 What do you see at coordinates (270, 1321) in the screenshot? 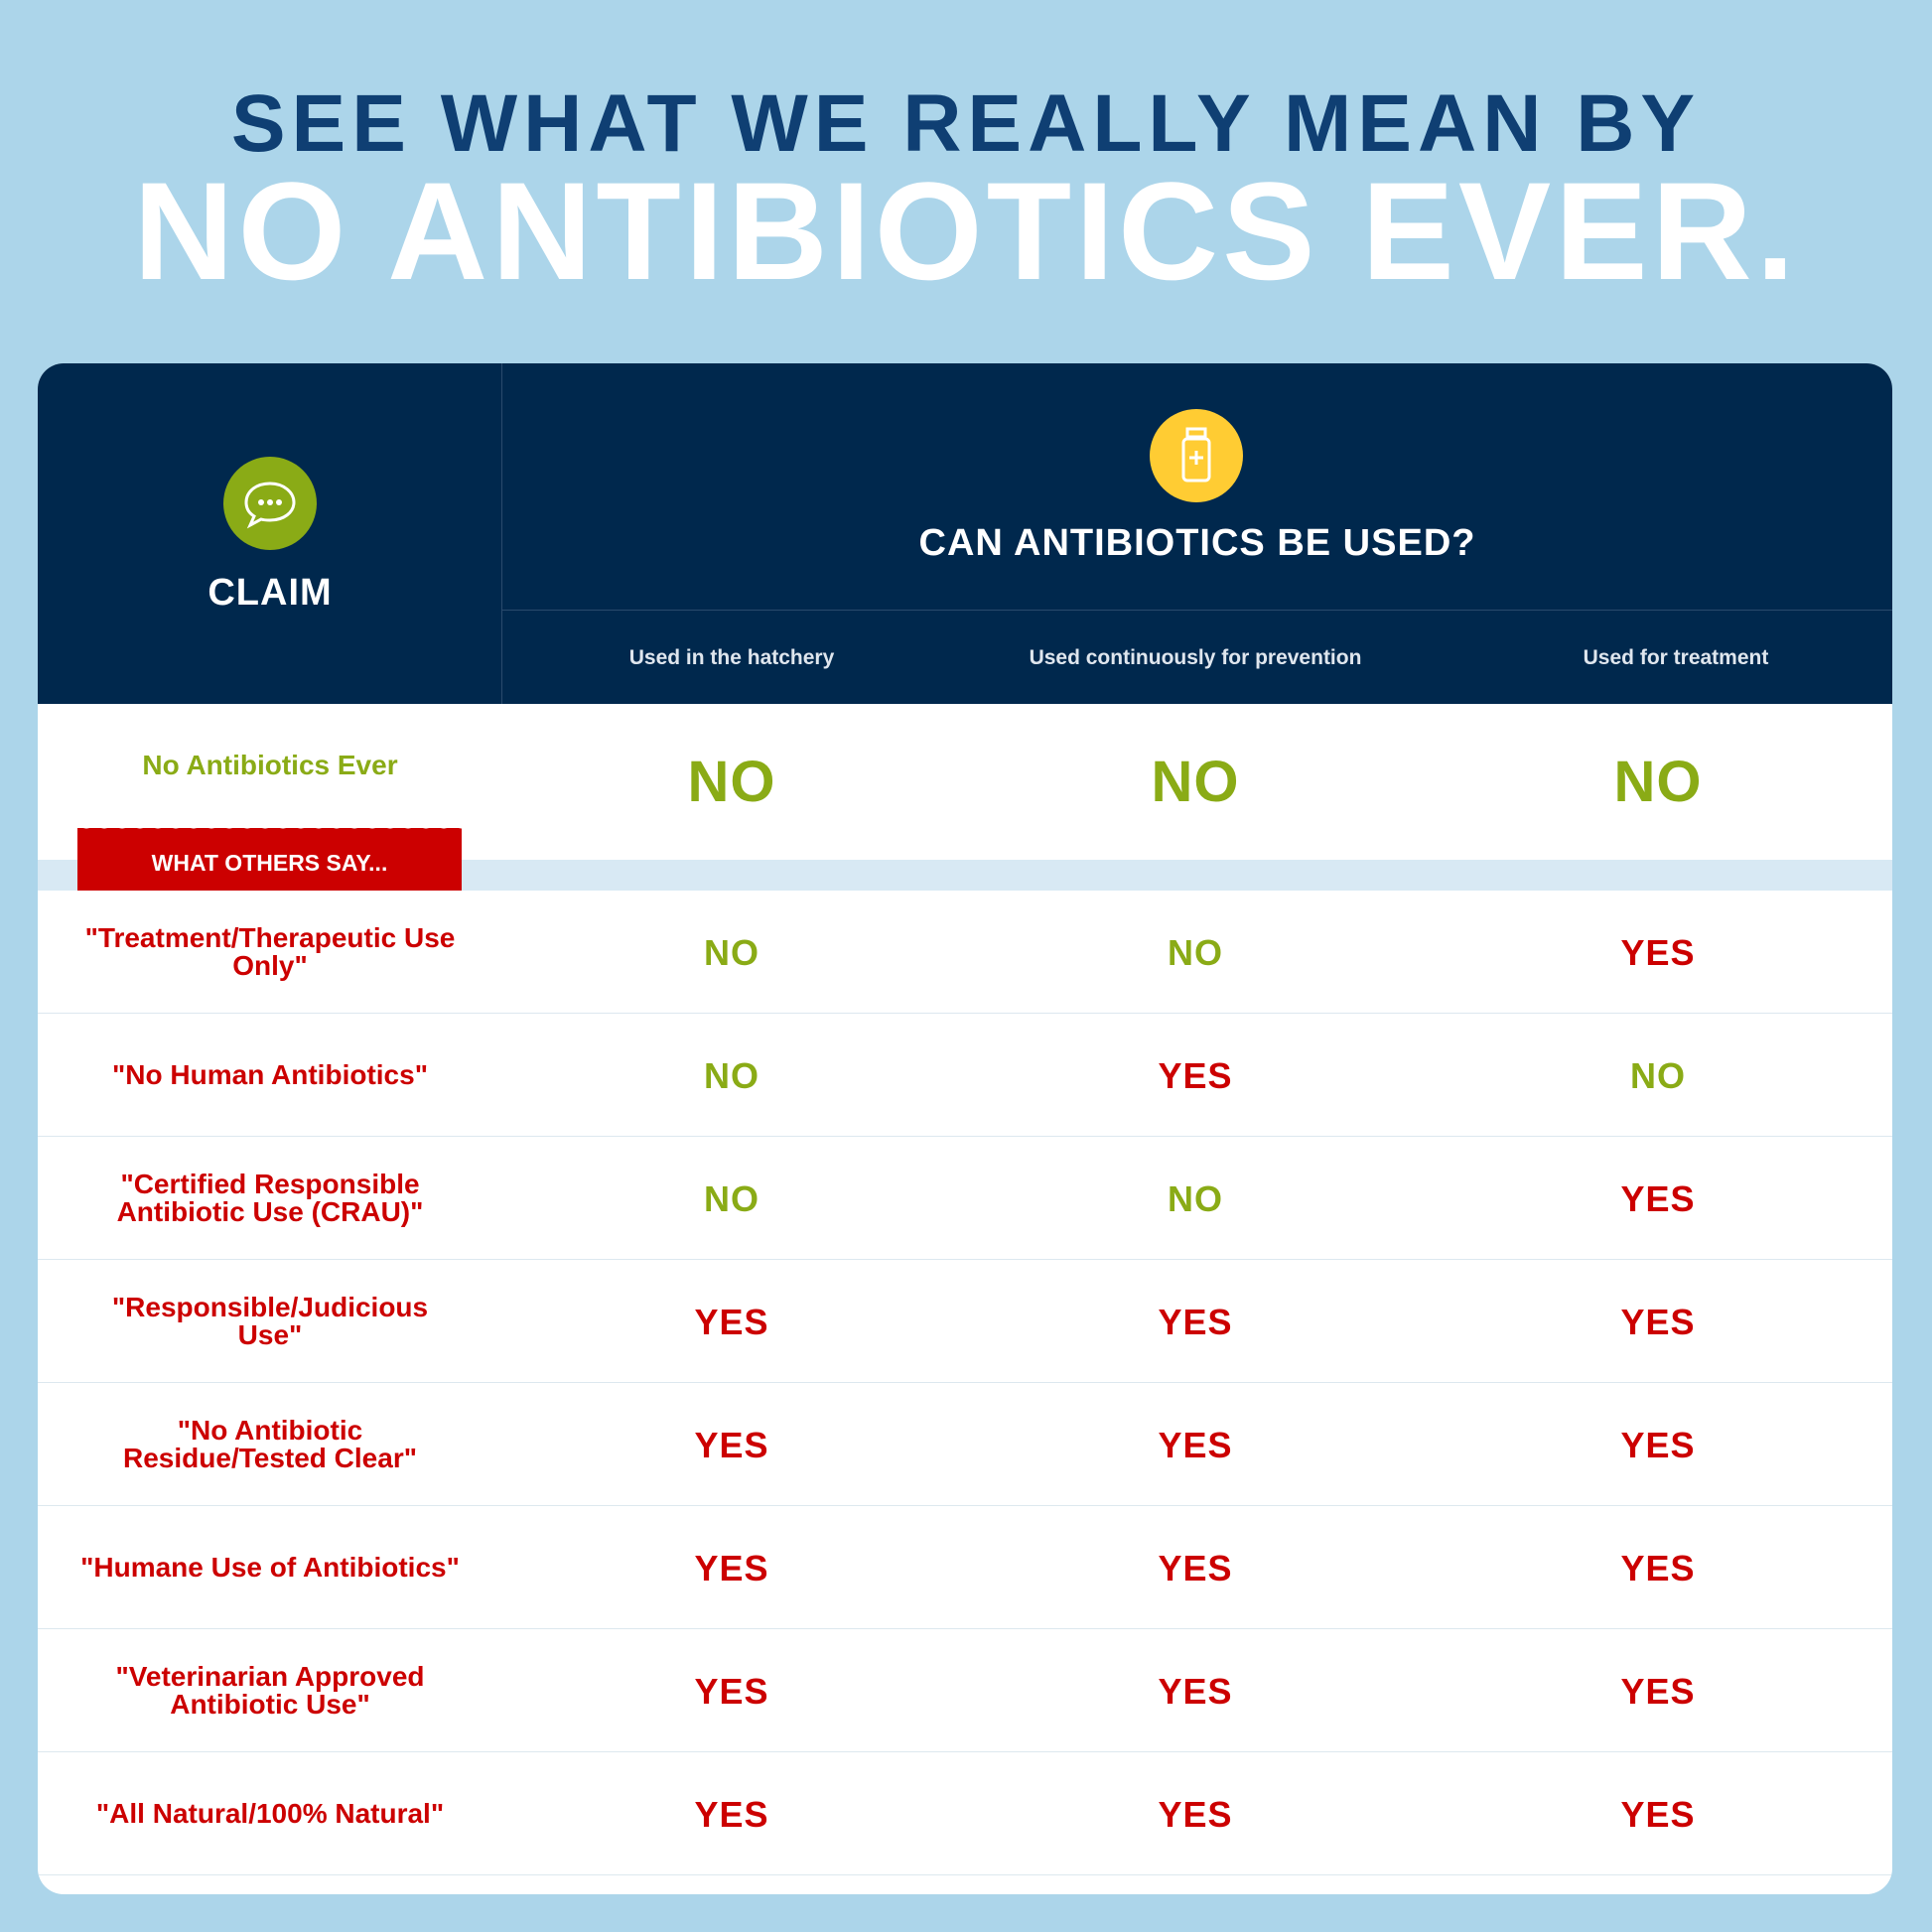
I see `claim-label: "Responsible/Judicious Use"` at bounding box center [270, 1321].